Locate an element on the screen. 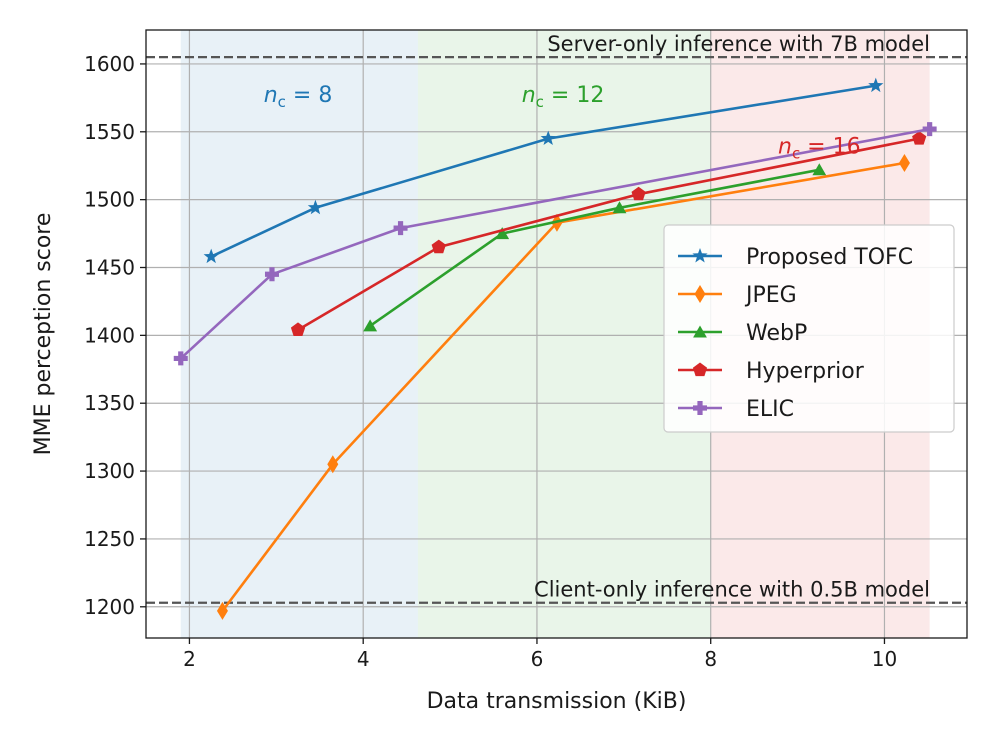  reference-label-1: Client-only inference with 0.5B model is located at coordinates (732, 590).